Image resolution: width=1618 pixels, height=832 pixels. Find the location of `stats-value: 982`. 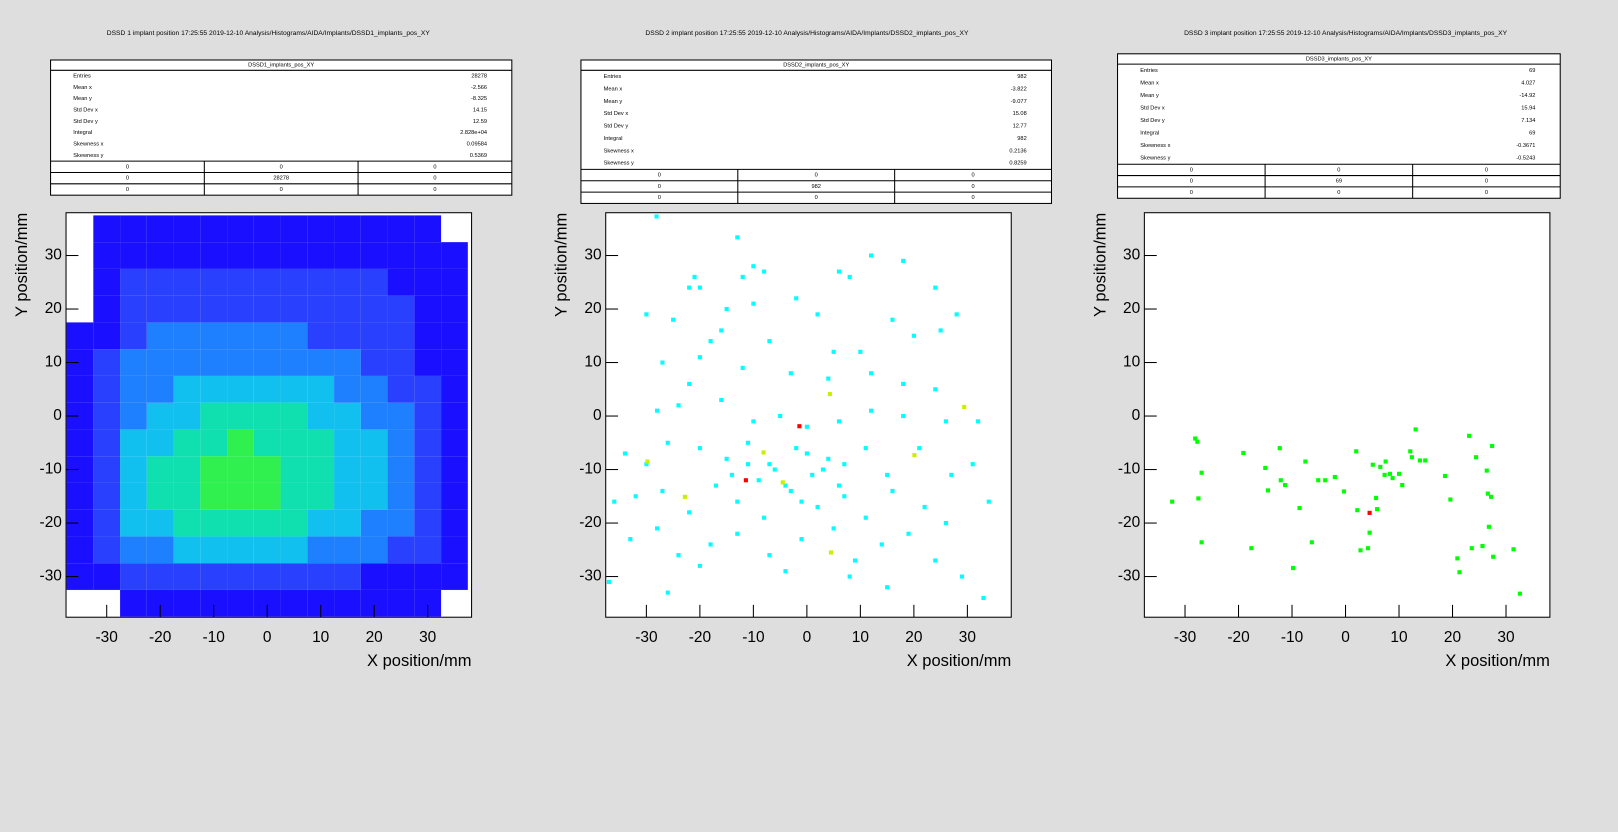

stats-value: 982 is located at coordinates (1021, 139).